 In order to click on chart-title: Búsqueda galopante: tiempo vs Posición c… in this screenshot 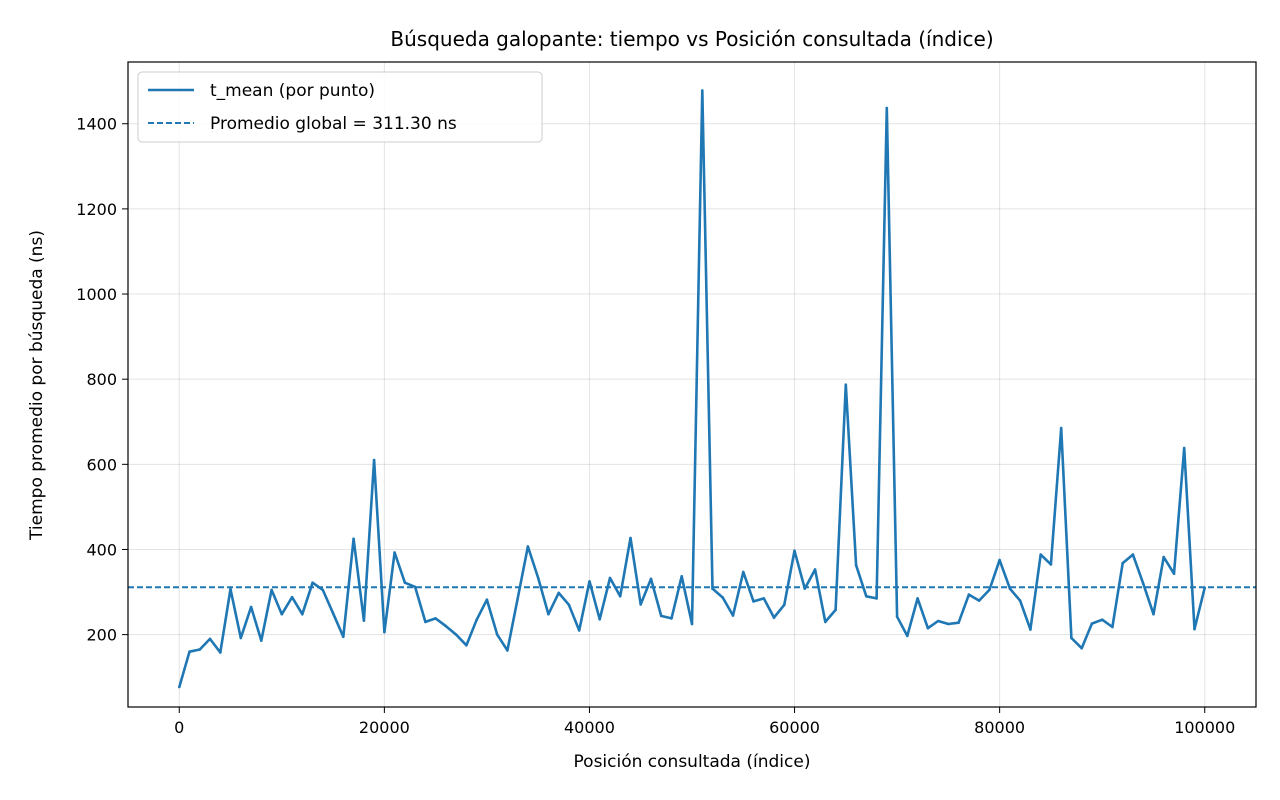, I will do `click(691, 39)`.